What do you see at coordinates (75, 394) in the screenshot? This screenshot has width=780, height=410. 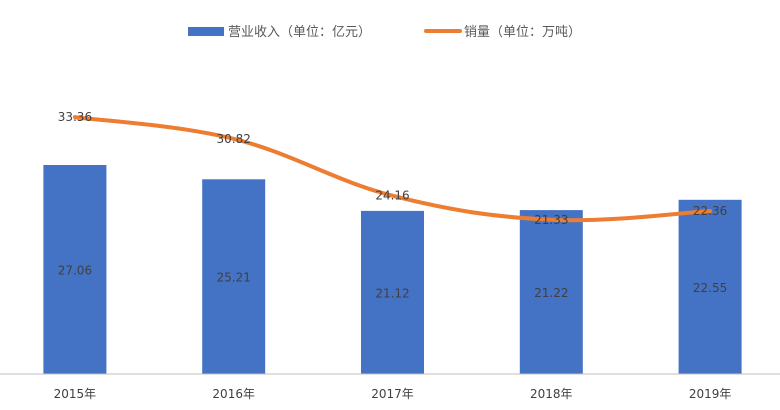 I see `x-tick-label-0: 2015年` at bounding box center [75, 394].